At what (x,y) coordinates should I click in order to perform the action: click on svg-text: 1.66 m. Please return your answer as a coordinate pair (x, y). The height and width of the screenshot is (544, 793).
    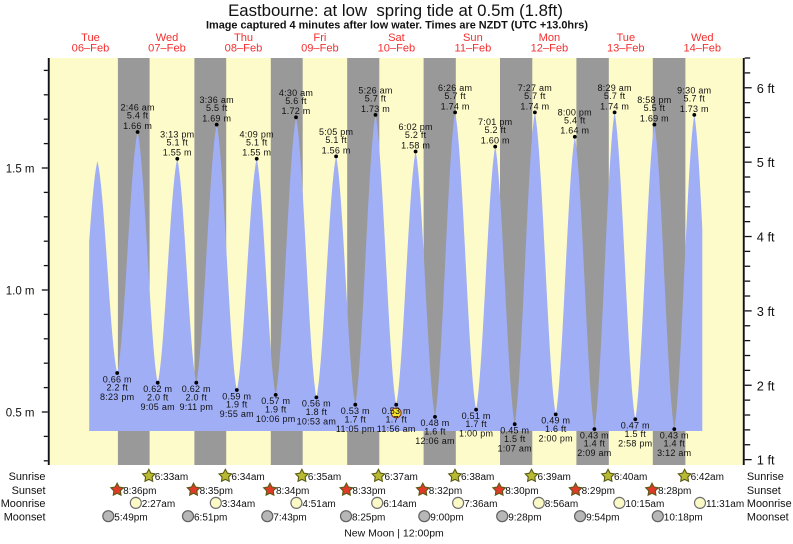
    Looking at the image, I should click on (137, 126).